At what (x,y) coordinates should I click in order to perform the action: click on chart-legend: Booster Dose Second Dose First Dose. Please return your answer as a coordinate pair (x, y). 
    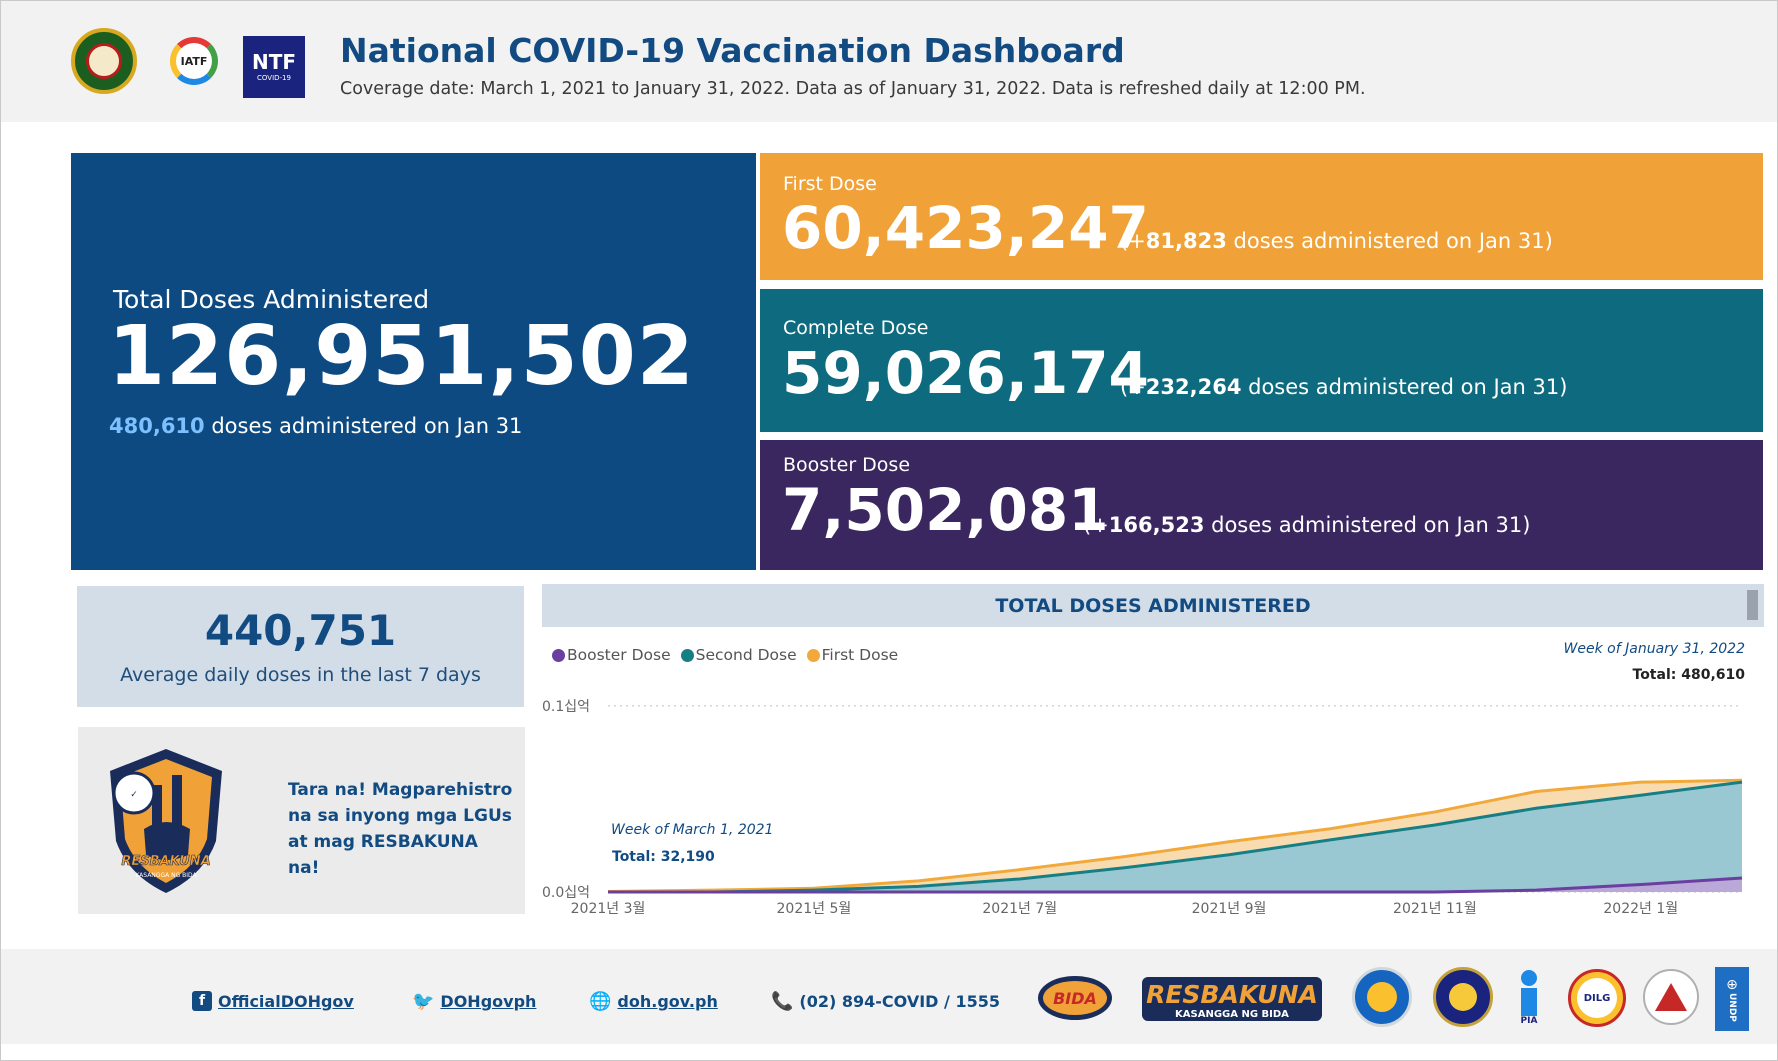
    Looking at the image, I should click on (725, 655).